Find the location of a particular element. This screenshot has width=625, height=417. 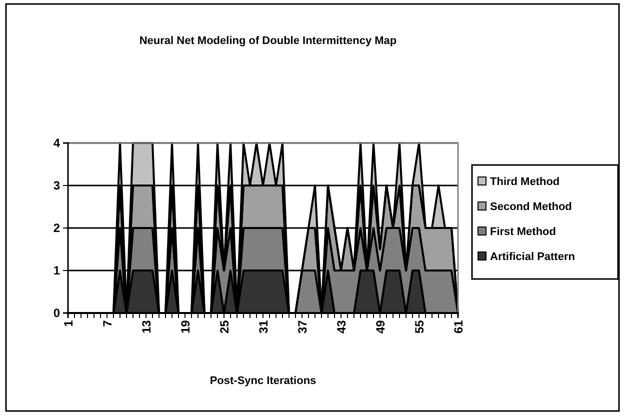

y-tick-label: 1 is located at coordinates (56, 270).